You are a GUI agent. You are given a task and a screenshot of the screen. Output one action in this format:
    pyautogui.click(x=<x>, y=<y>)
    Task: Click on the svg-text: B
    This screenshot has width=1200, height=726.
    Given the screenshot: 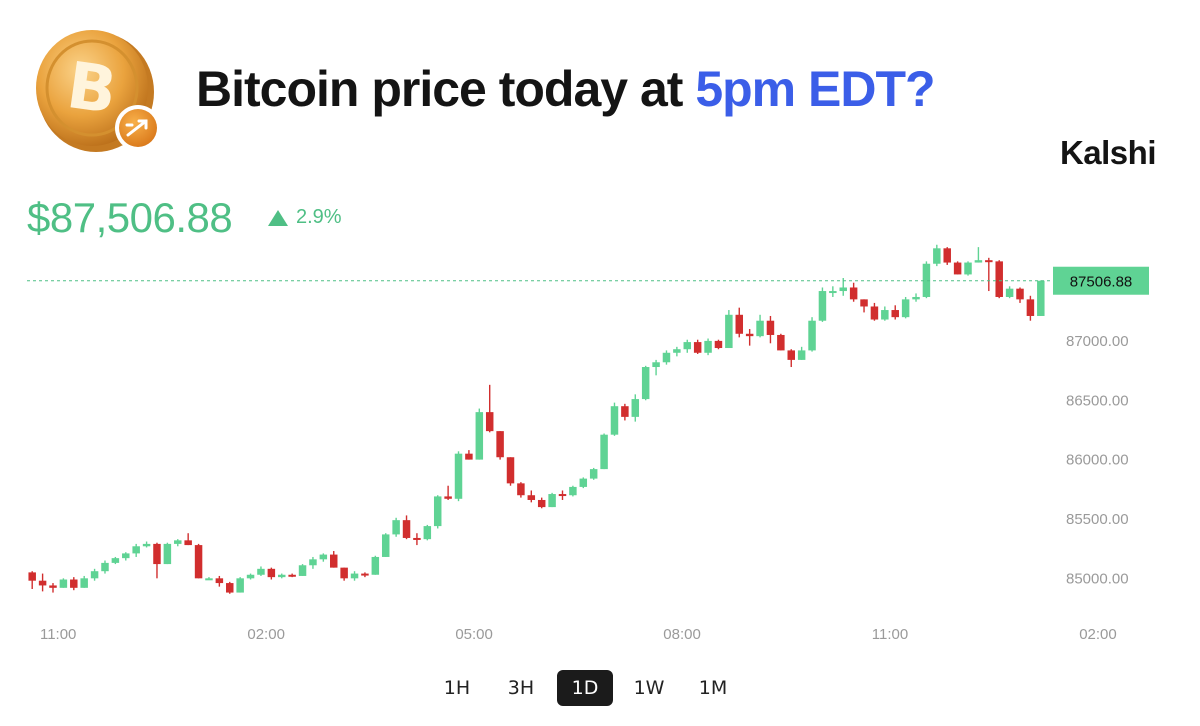 What is the action you would take?
    pyautogui.click(x=92, y=89)
    